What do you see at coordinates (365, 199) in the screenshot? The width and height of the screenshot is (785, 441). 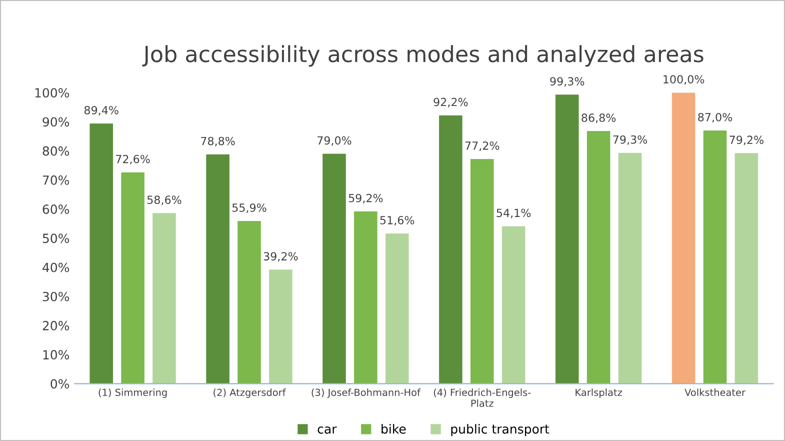 I see `data-label: 59,2%` at bounding box center [365, 199].